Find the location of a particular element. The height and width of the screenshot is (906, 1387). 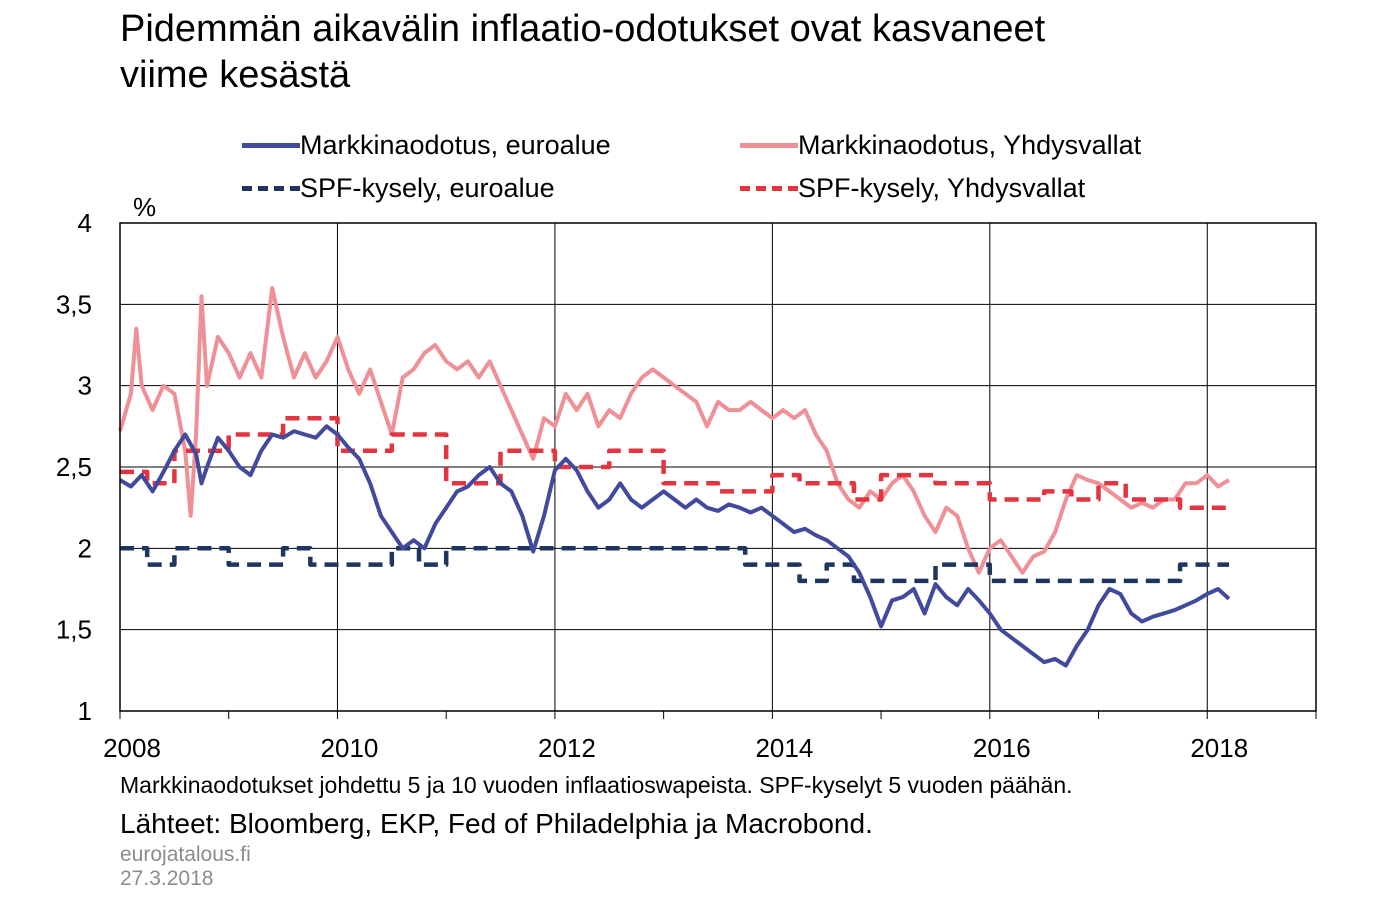

series-line-ea-spf is located at coordinates (674, 565).